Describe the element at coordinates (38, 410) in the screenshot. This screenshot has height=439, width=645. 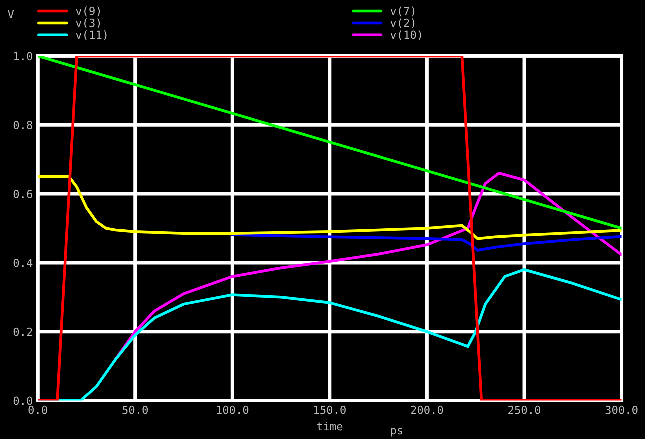
I see `x-tick-label: 0.0` at that location.